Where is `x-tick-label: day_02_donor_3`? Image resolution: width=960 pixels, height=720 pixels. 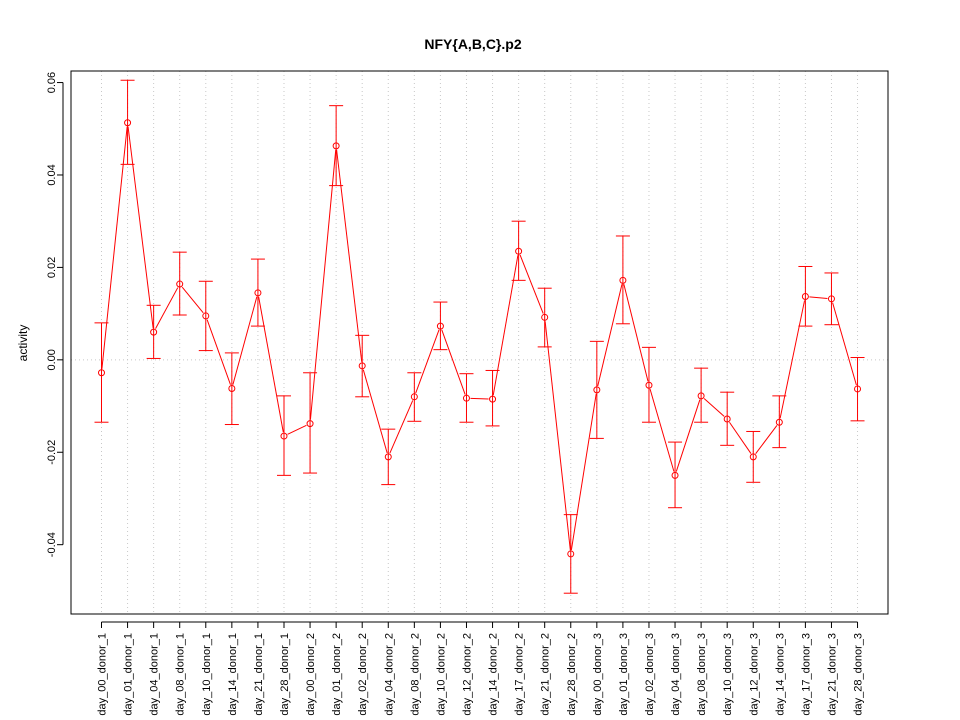 x-tick-label: day_02_donor_3 is located at coordinates (650, 674).